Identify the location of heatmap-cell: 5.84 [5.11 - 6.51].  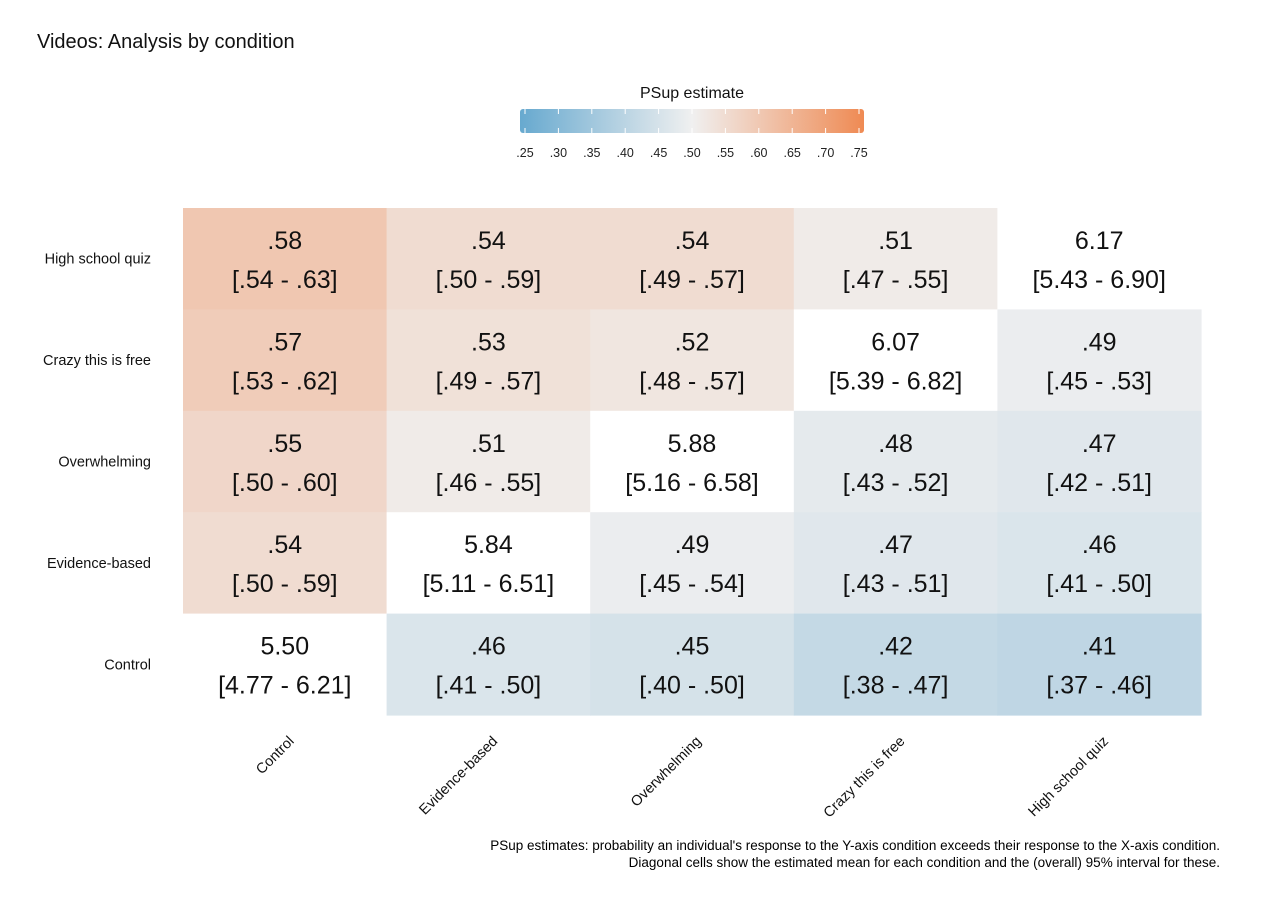
(488, 563).